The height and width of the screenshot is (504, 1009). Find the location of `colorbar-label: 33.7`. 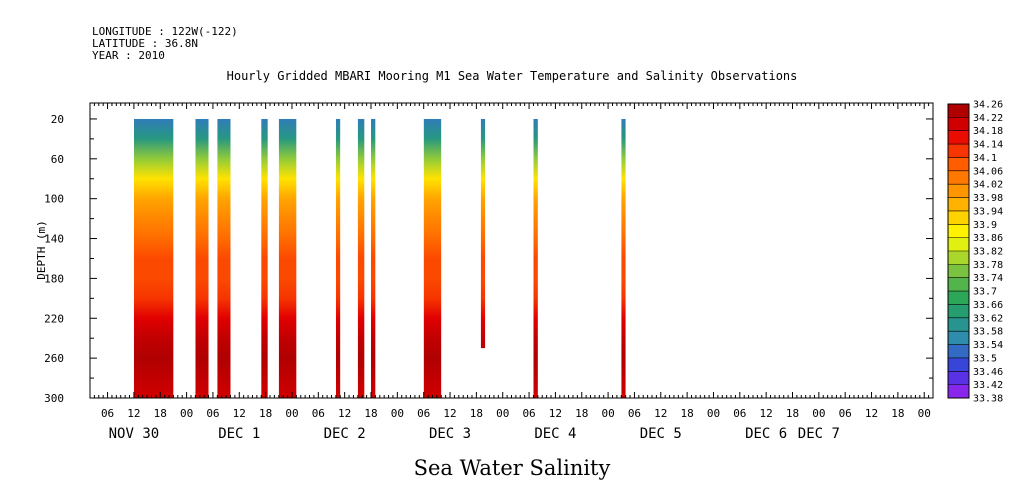

colorbar-label: 33.7 is located at coordinates (985, 292).